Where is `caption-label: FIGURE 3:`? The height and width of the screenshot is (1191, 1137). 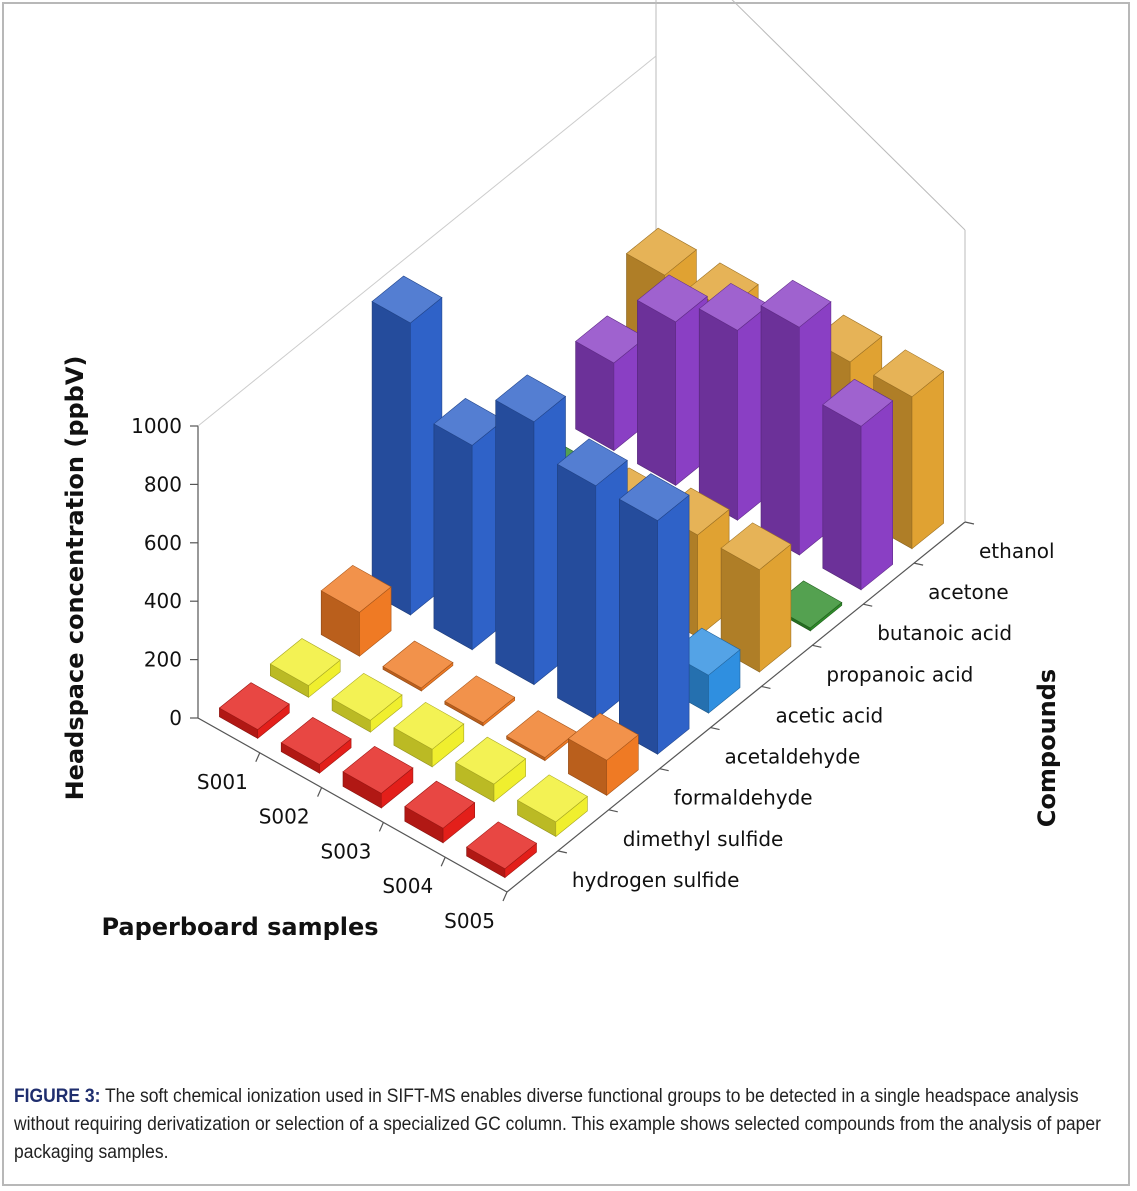
caption-label: FIGURE 3: is located at coordinates (57, 1096).